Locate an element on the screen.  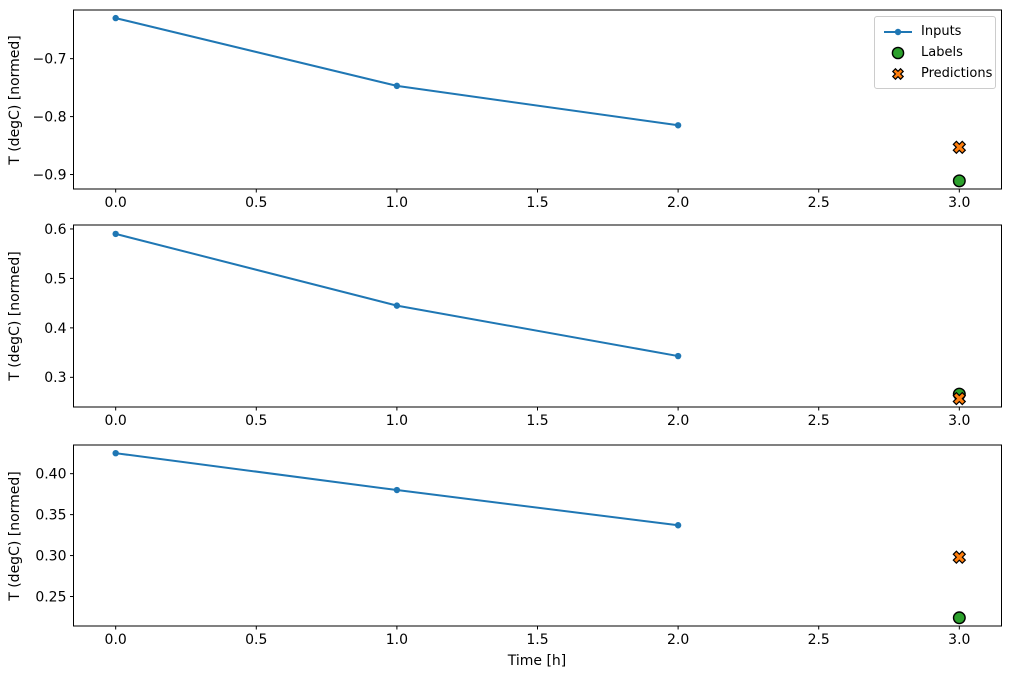
y-tick-label: 0.25 is located at coordinates (50, 597).